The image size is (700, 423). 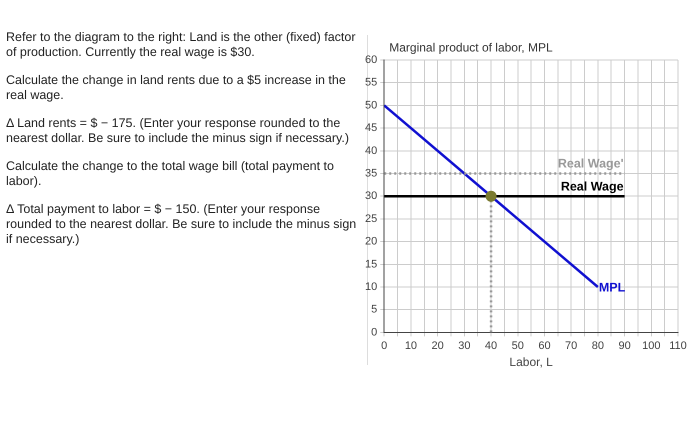 I want to click on y-tick-label: 15, so click(x=371, y=264).